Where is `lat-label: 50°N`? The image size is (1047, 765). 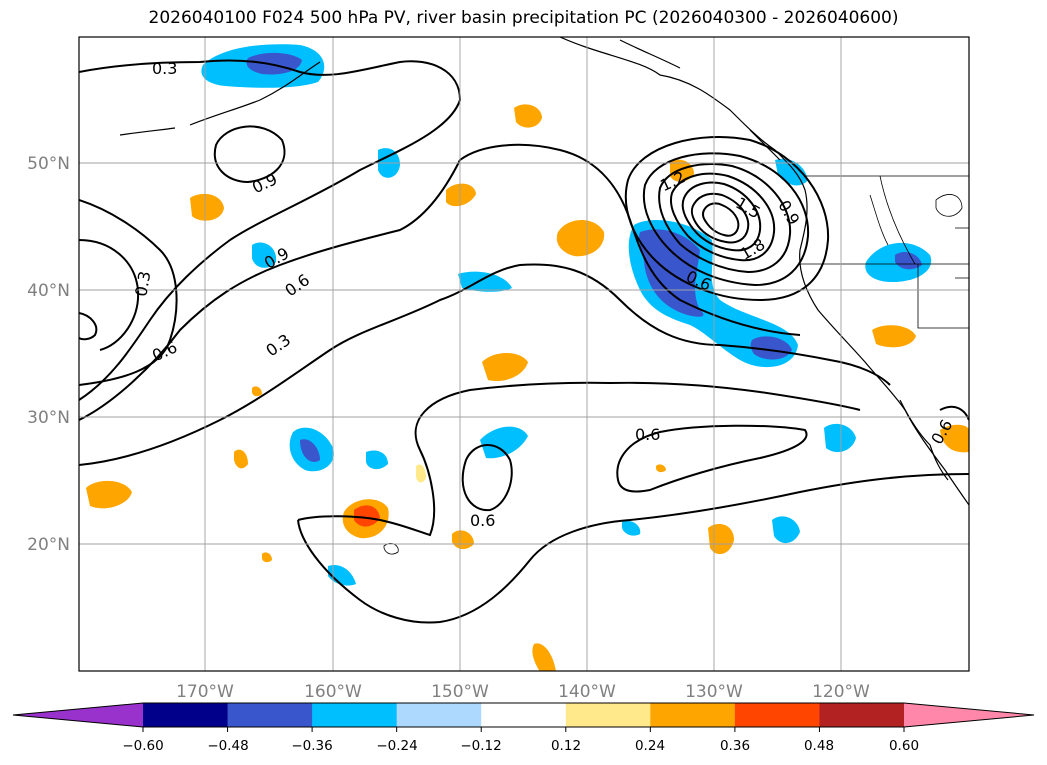
lat-label: 50°N is located at coordinates (48, 164).